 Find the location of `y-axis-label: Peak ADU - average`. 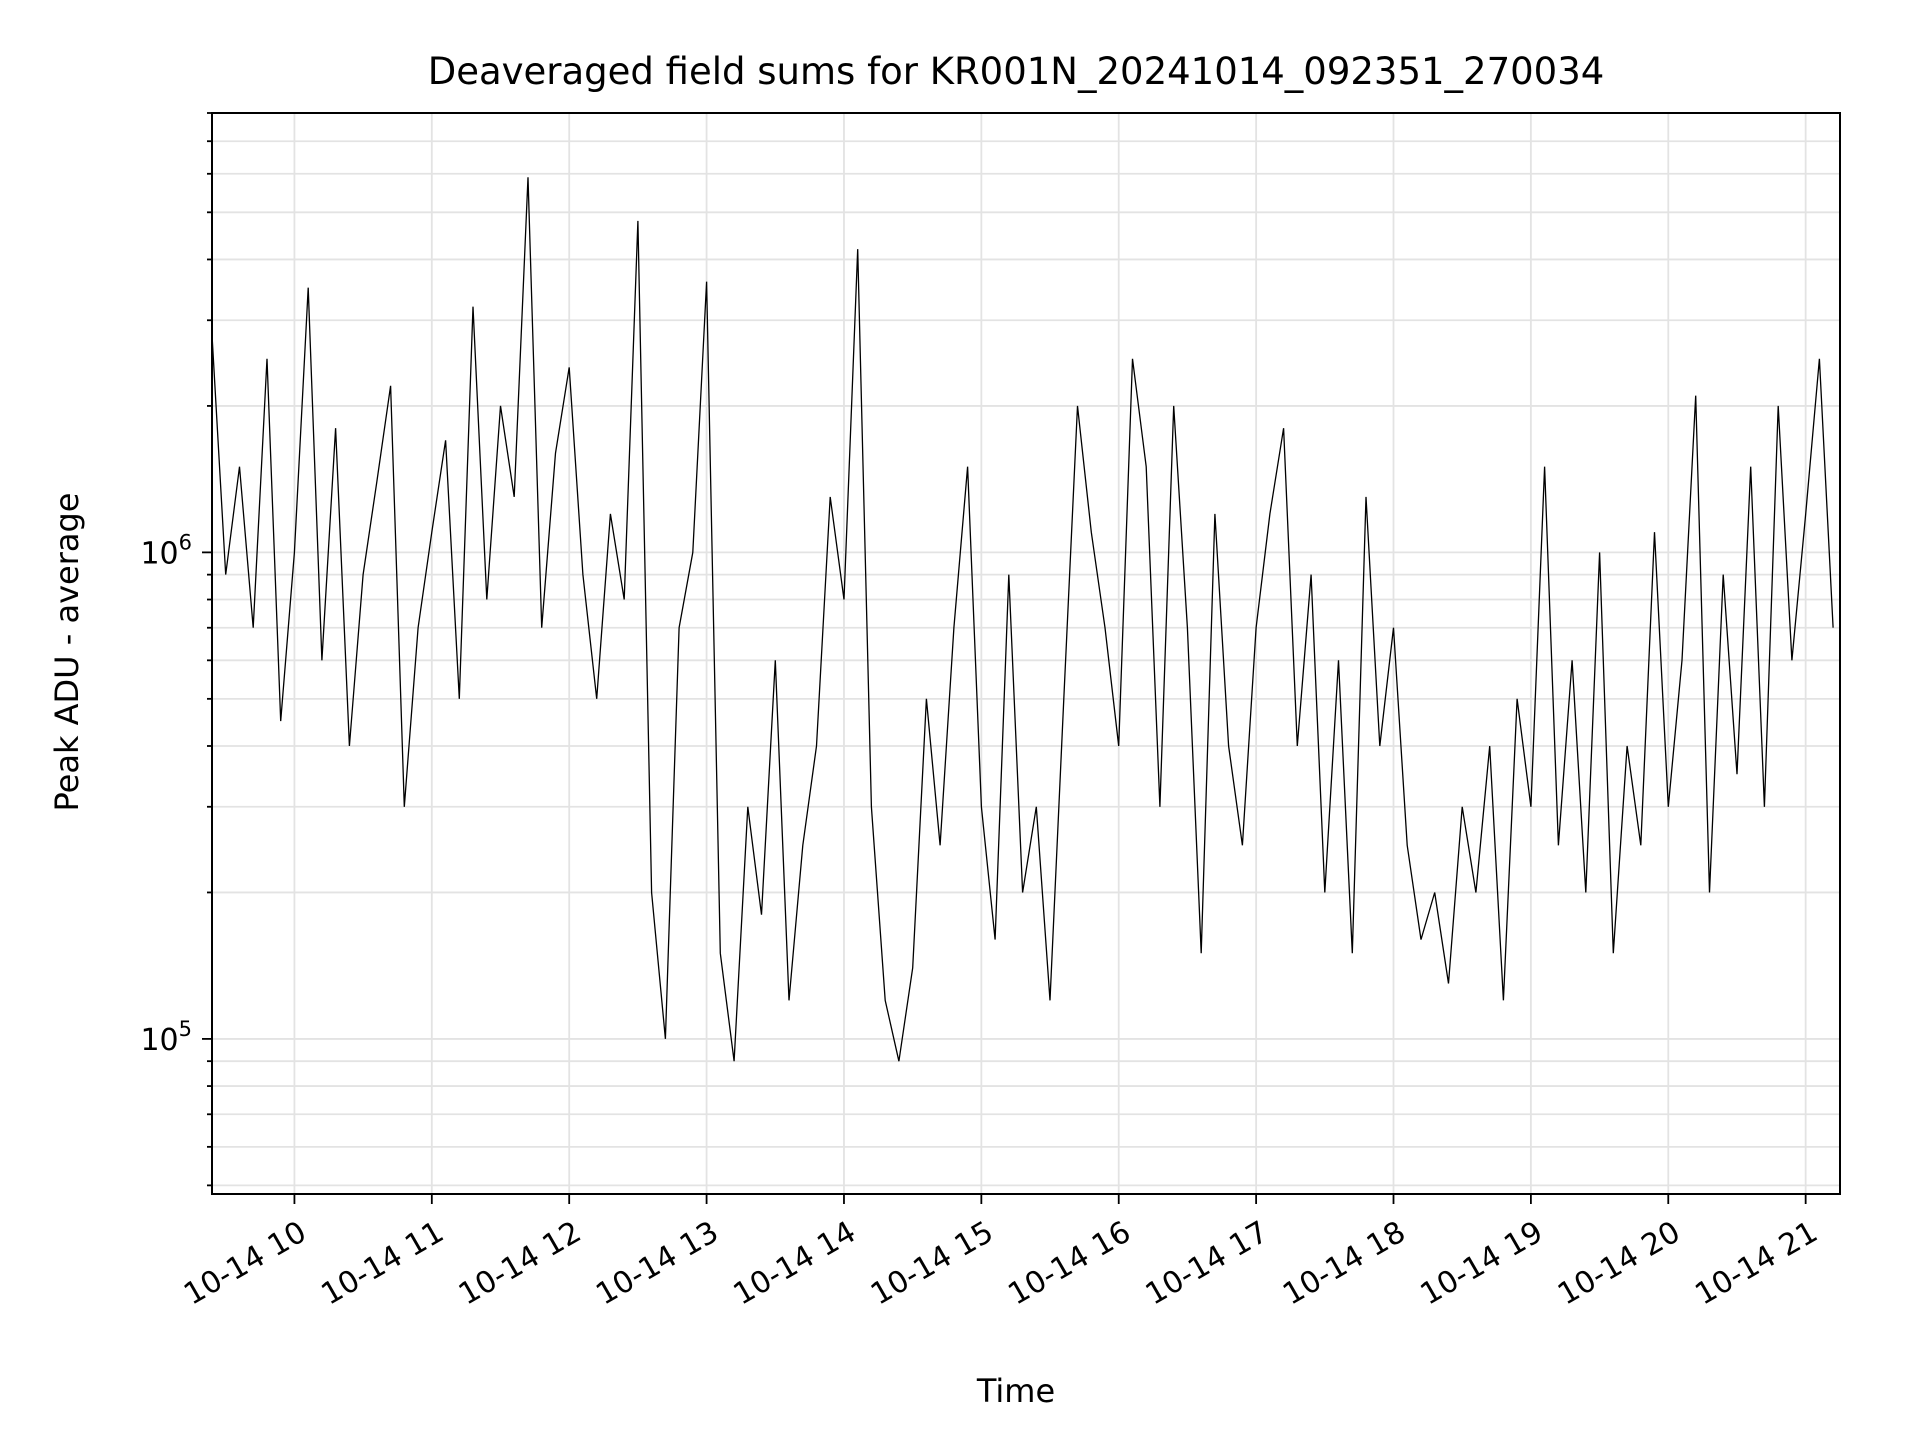

y-axis-label: Peak ADU - average is located at coordinates (67, 652).